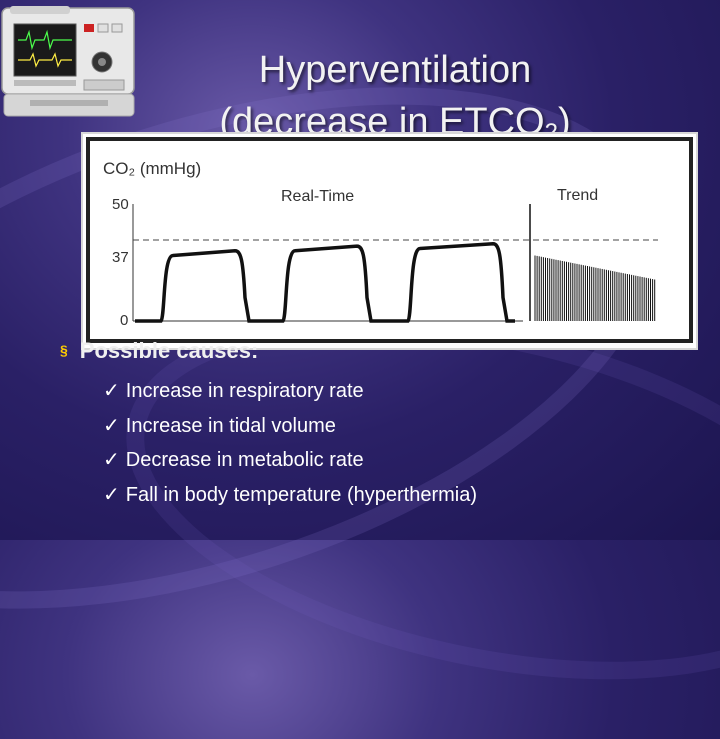 This screenshot has width=720, height=739. Describe the element at coordinates (244, 391) in the screenshot. I see `list-item-text: Increase in respiratory rate` at that location.